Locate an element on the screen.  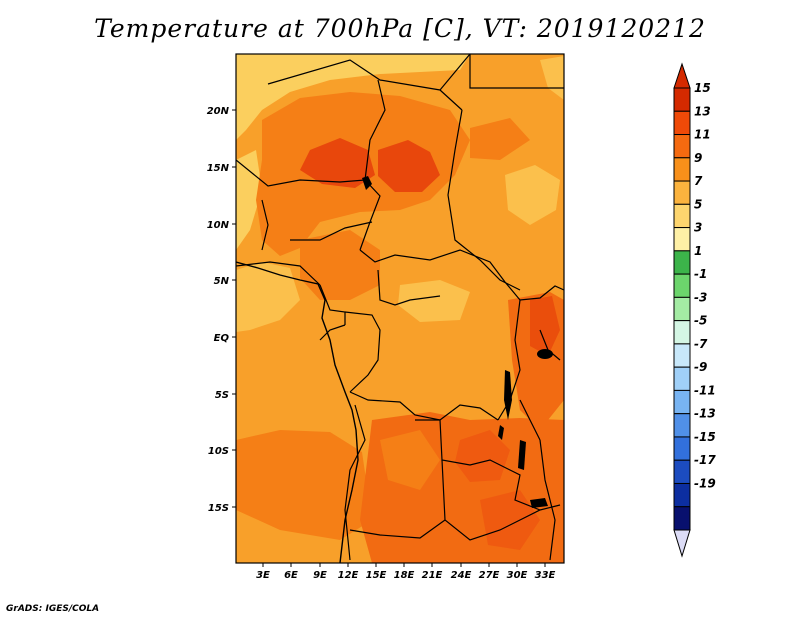
colorbar-label: -3 is located at coordinates (700, 297).